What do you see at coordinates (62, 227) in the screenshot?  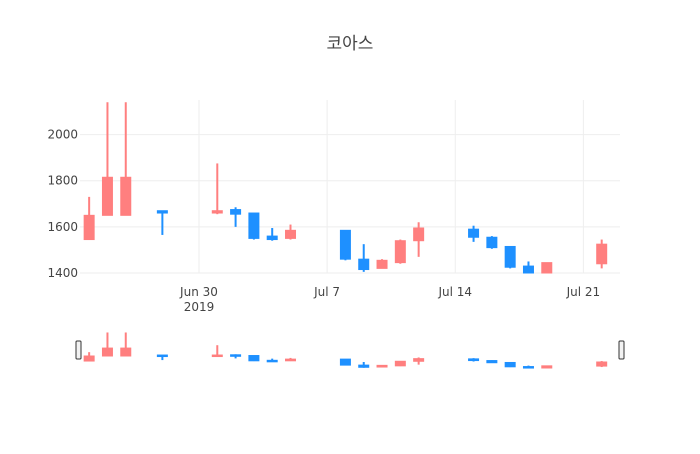 I see `y-tick-label: 1600` at bounding box center [62, 227].